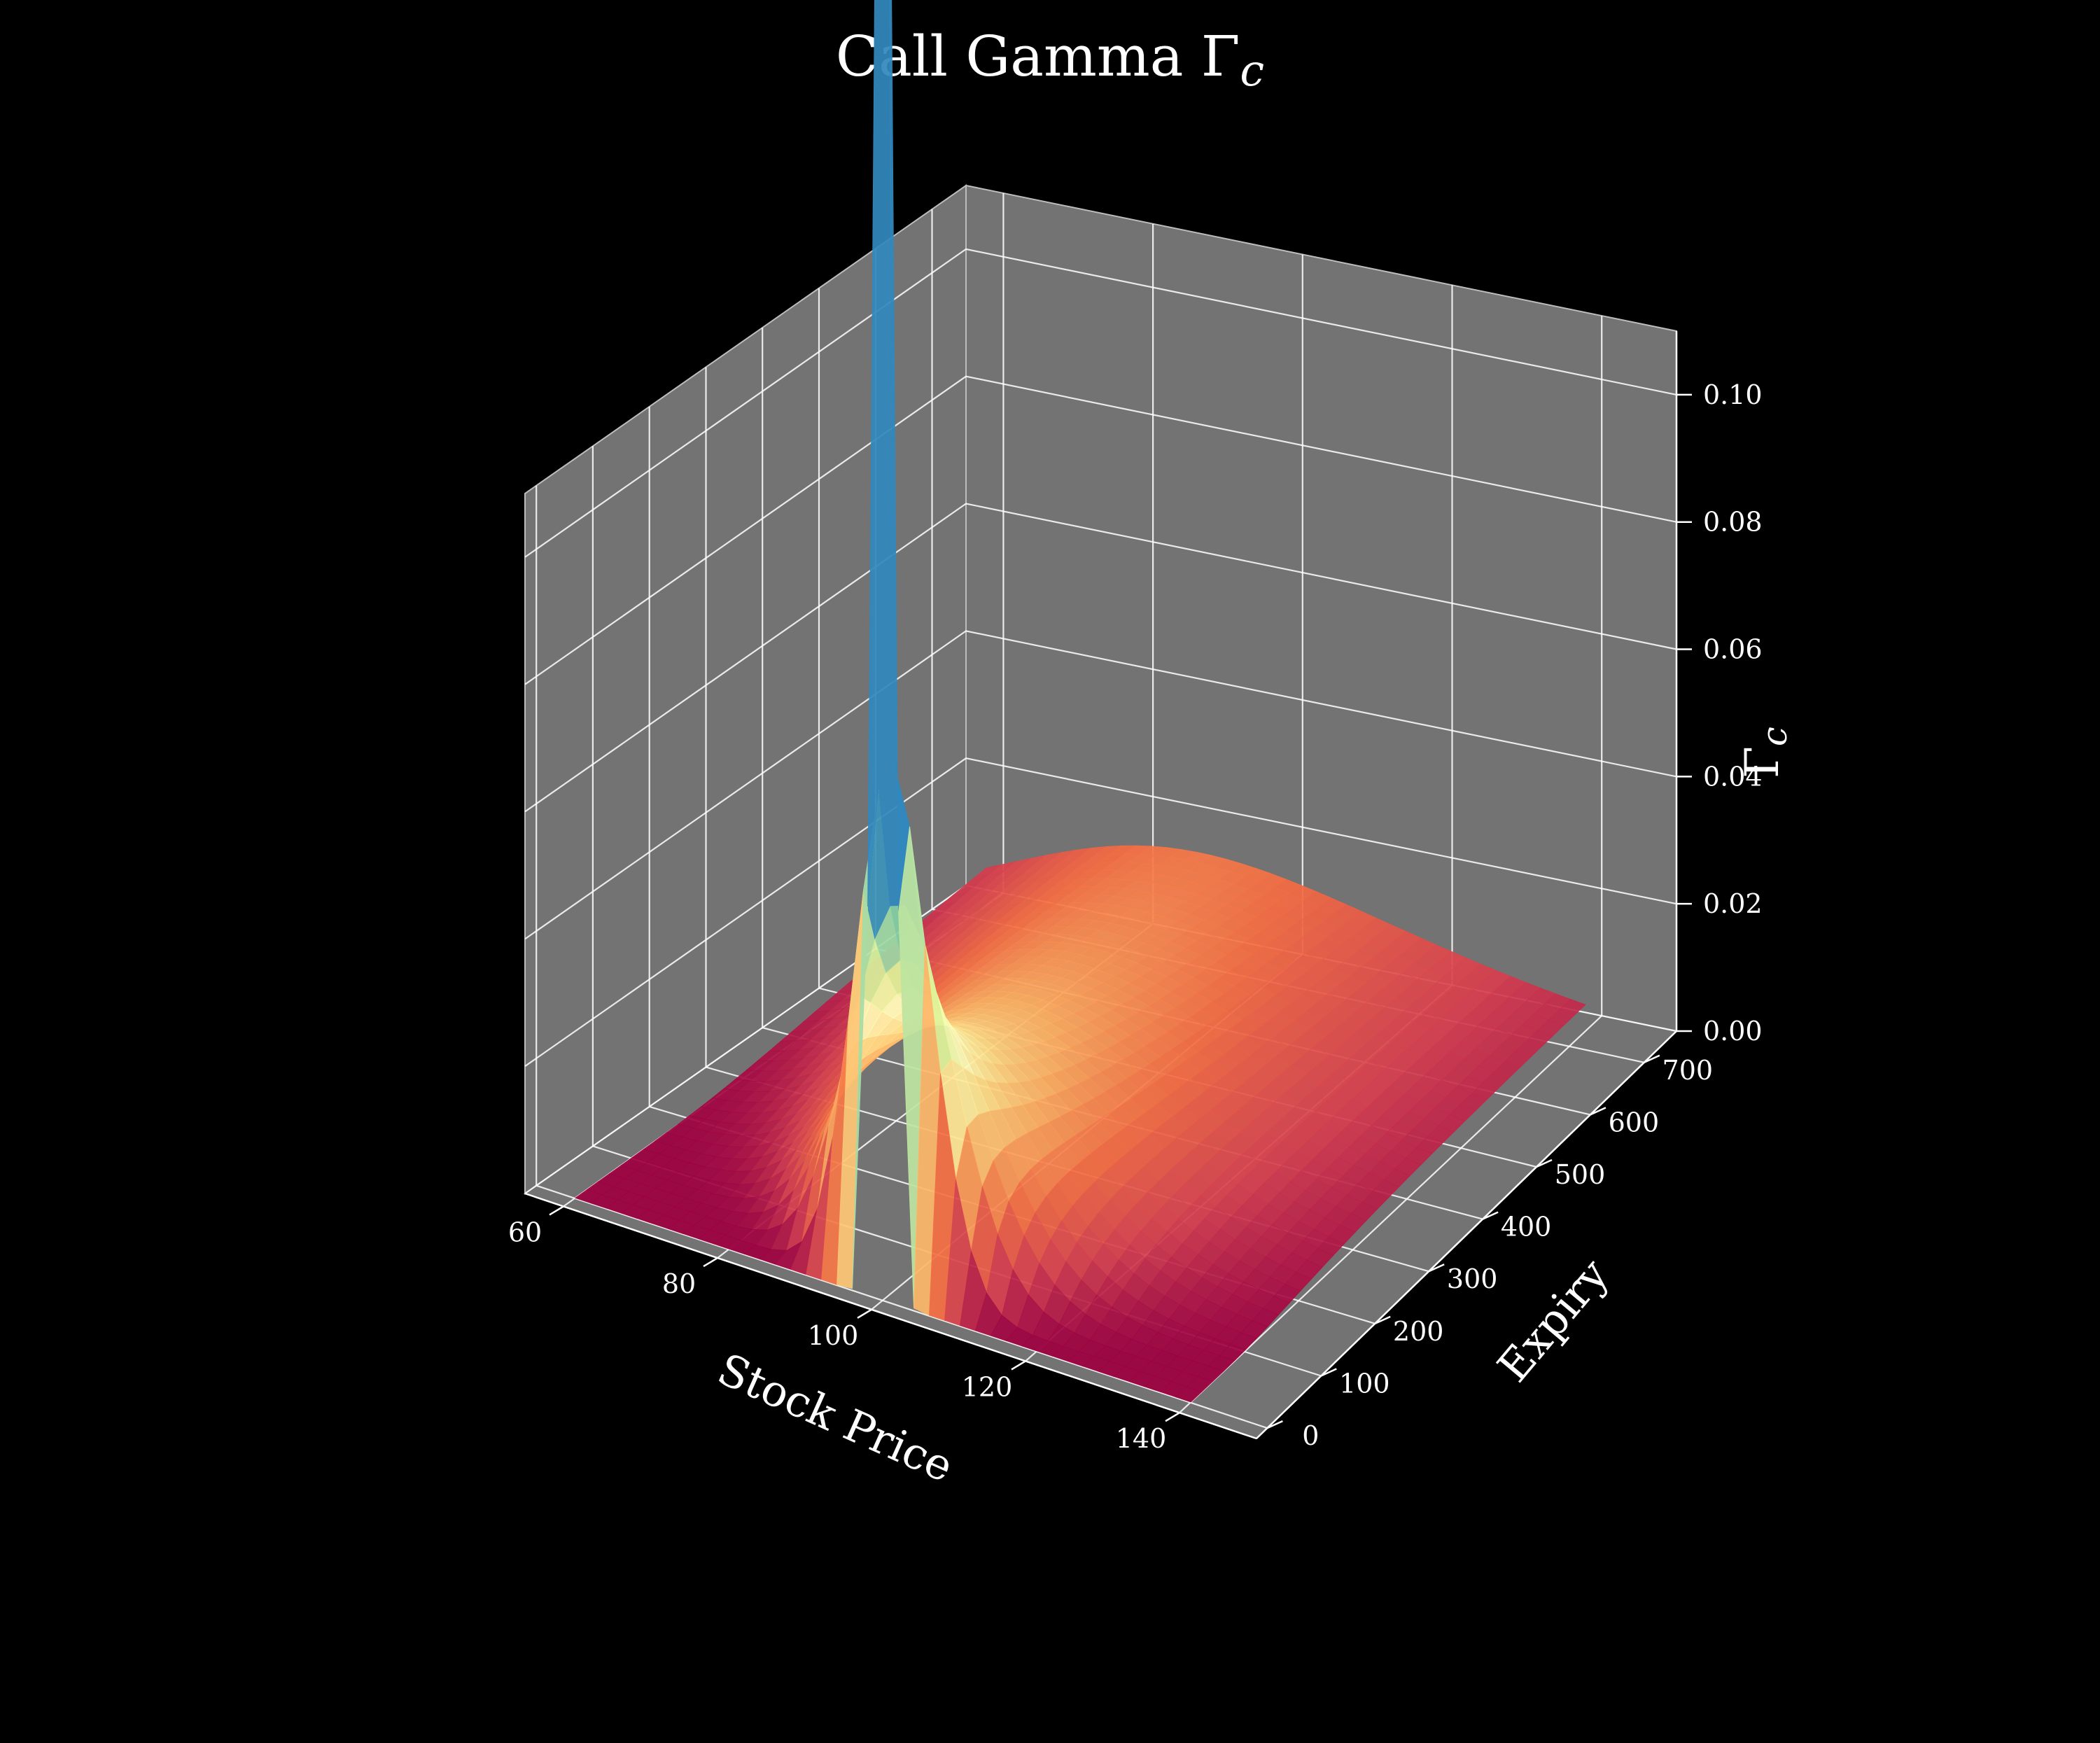 The image size is (2100, 1743). I want to click on z-axis-label: Γc, so click(1765, 752).